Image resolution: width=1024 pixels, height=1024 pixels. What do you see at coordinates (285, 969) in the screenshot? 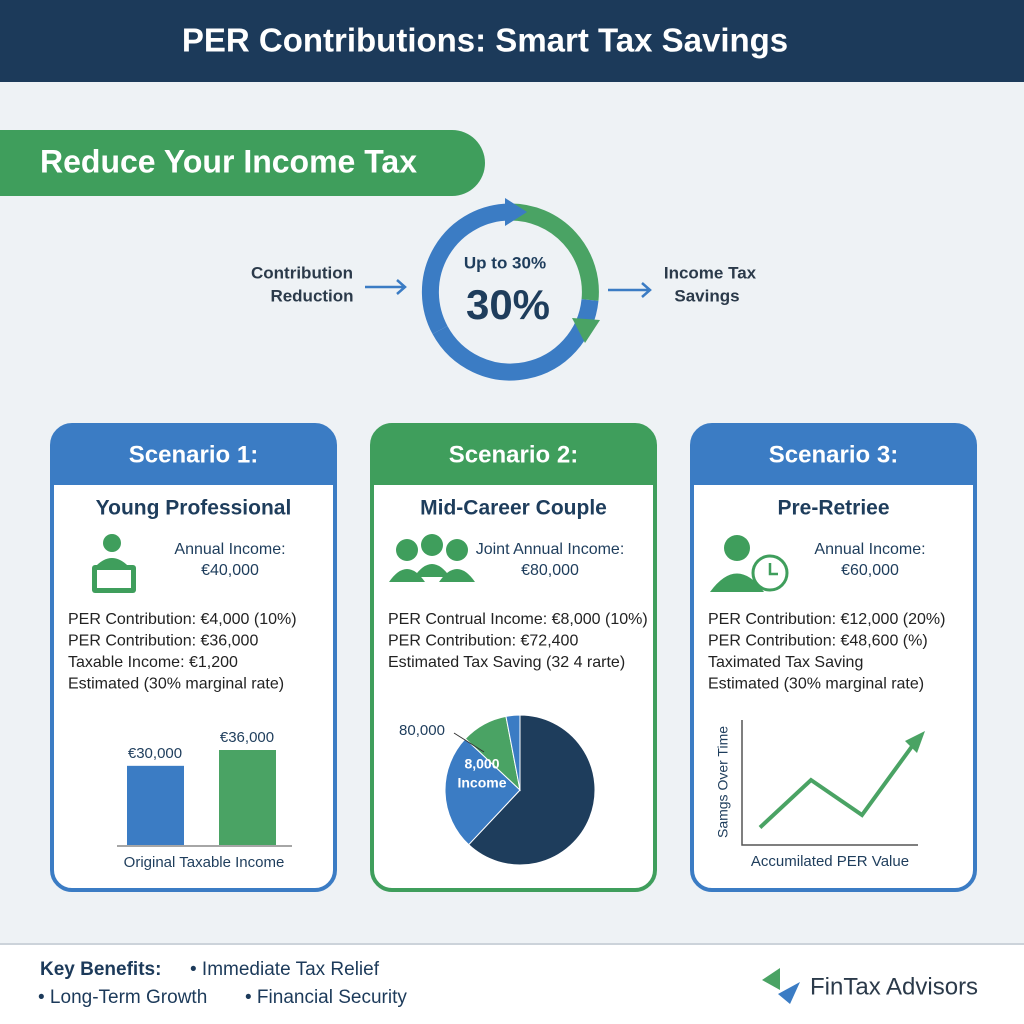
I see `footer-item: • Immediate Tax Relief` at bounding box center [285, 969].